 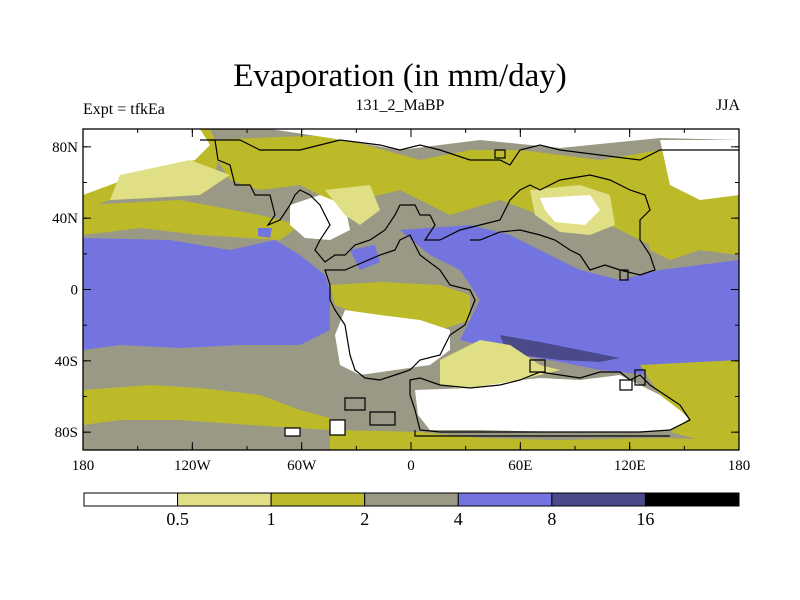 What do you see at coordinates (534, 440) in the screenshot?
I see `field-olive-antarctic-rim` at bounding box center [534, 440].